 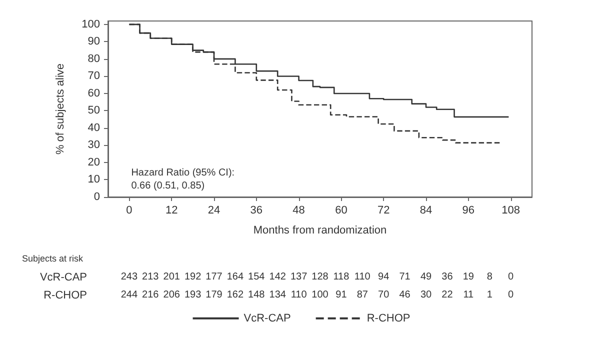 I want to click on x-tick-label: 72, so click(x=383, y=210).